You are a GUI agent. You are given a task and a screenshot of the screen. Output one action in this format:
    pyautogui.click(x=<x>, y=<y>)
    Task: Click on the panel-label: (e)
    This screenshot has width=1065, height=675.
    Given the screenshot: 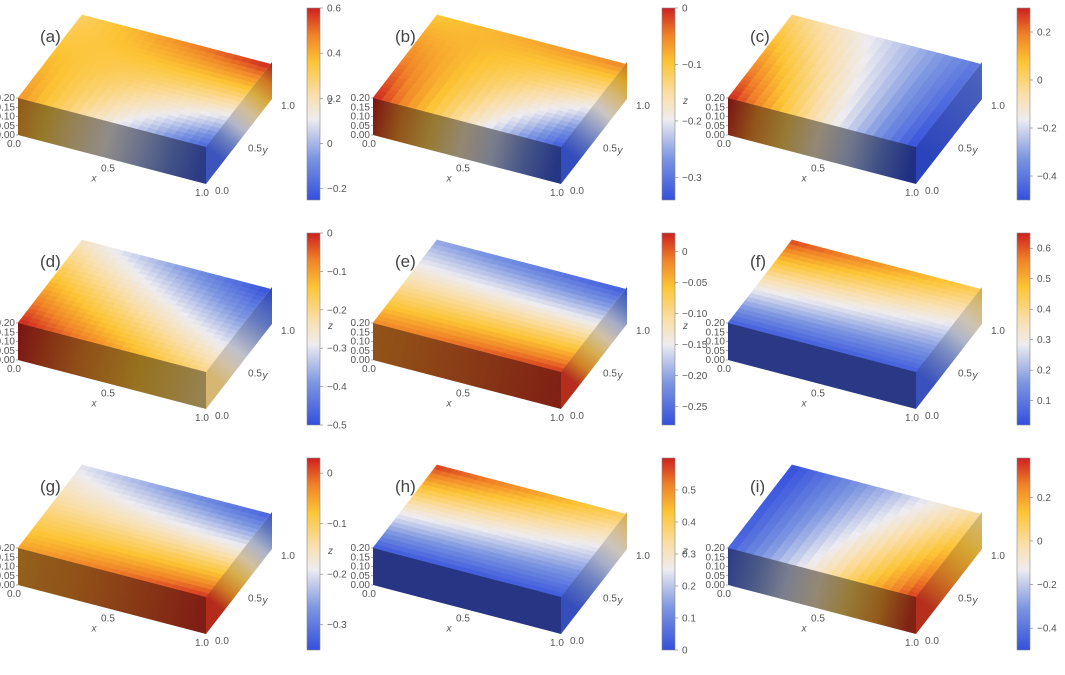 What is the action you would take?
    pyautogui.click(x=405, y=261)
    